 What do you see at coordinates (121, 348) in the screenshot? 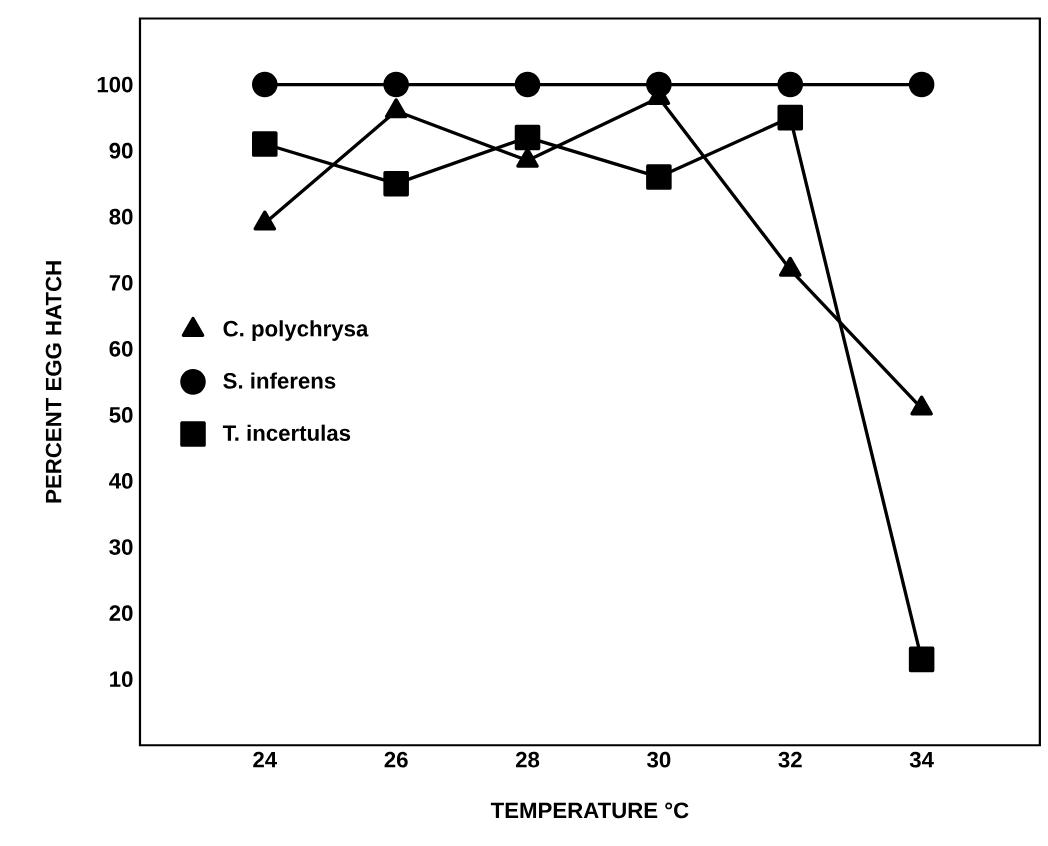
I see `y-tick-label: 60` at bounding box center [121, 348].